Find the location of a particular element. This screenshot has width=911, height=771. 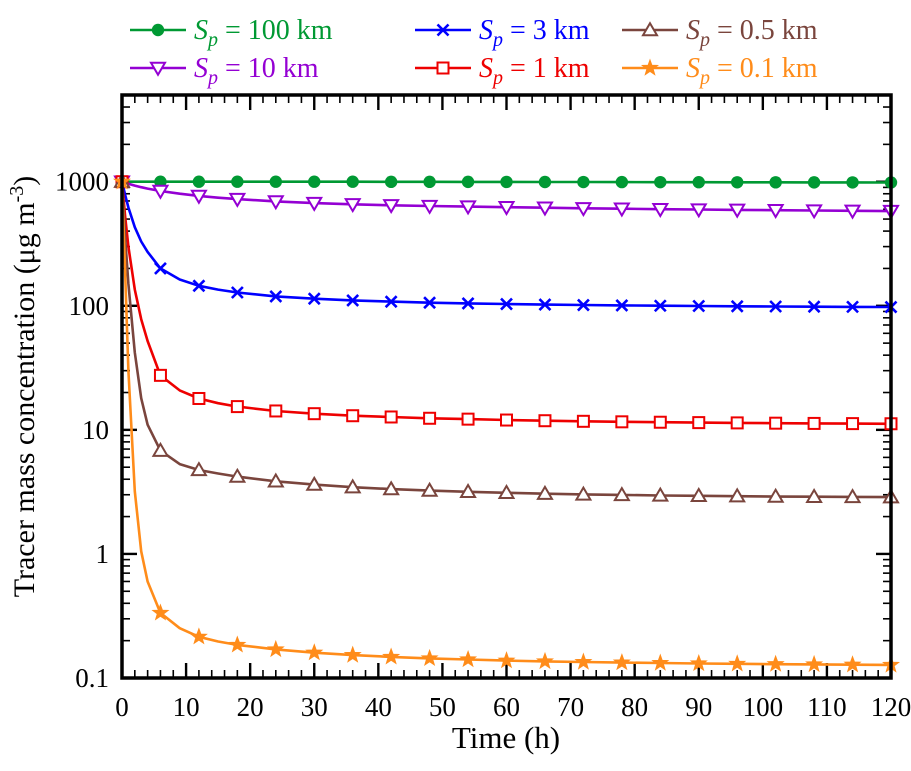

x-tick-label: 90 is located at coordinates (698, 707).